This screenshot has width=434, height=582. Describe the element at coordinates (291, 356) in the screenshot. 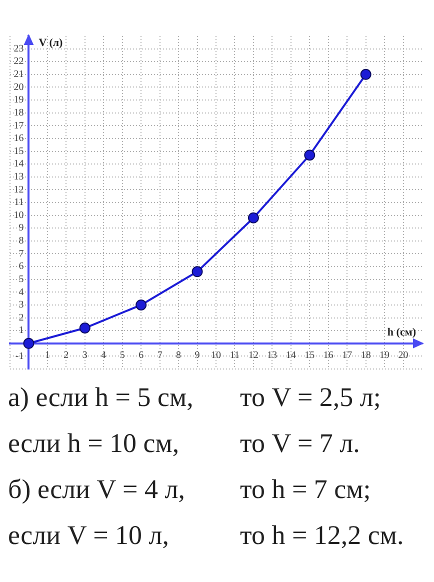

I see `x-tick-label: 14` at that location.